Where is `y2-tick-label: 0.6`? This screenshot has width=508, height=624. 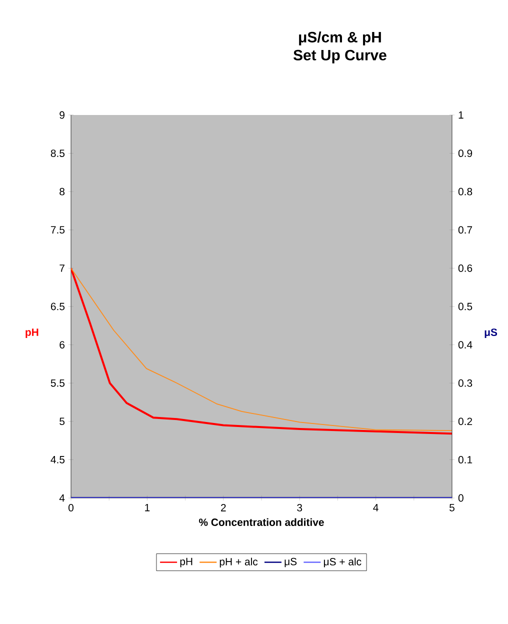 y2-tick-label: 0.6 is located at coordinates (465, 268).